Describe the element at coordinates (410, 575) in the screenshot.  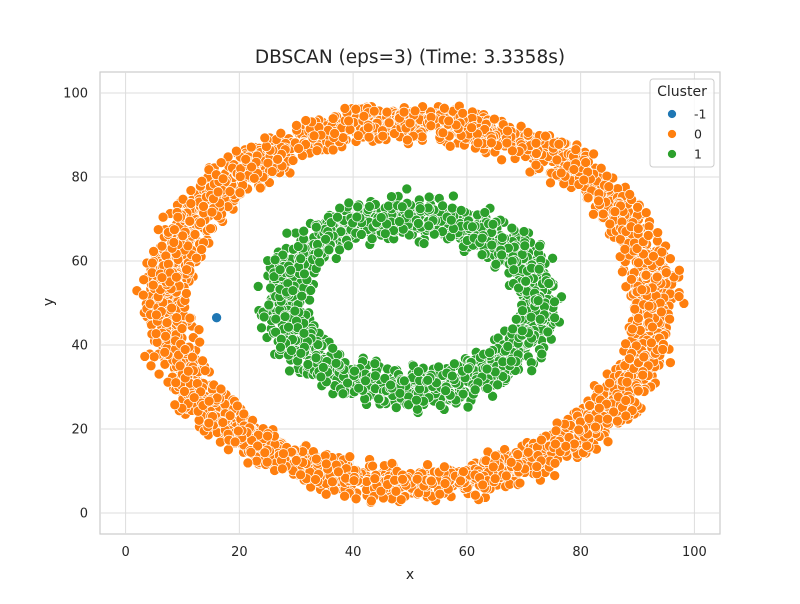
I see `x-axis-label: x` at that location.